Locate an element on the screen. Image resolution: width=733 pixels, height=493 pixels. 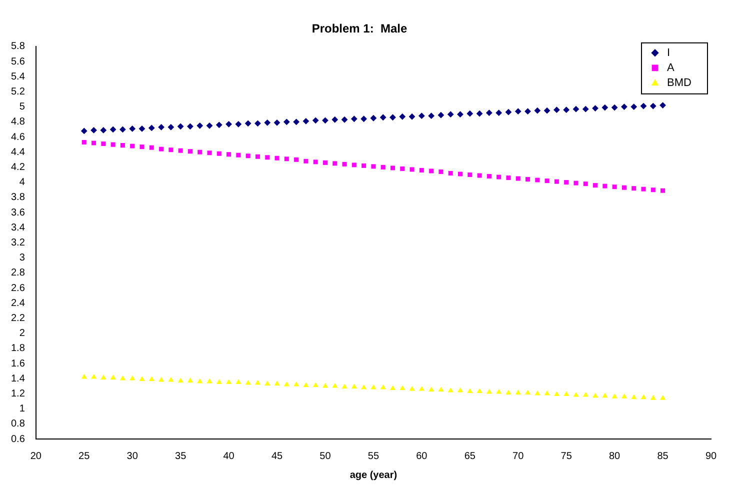
y-tick-label: 4.8 is located at coordinates (18, 122).